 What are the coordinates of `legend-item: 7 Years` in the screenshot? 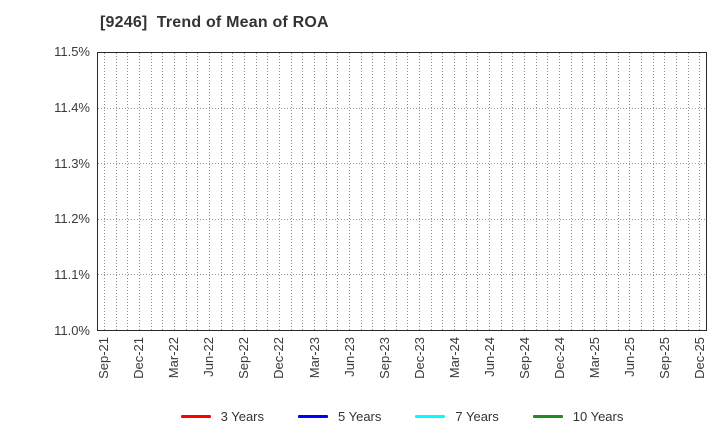 It's located at (457, 416).